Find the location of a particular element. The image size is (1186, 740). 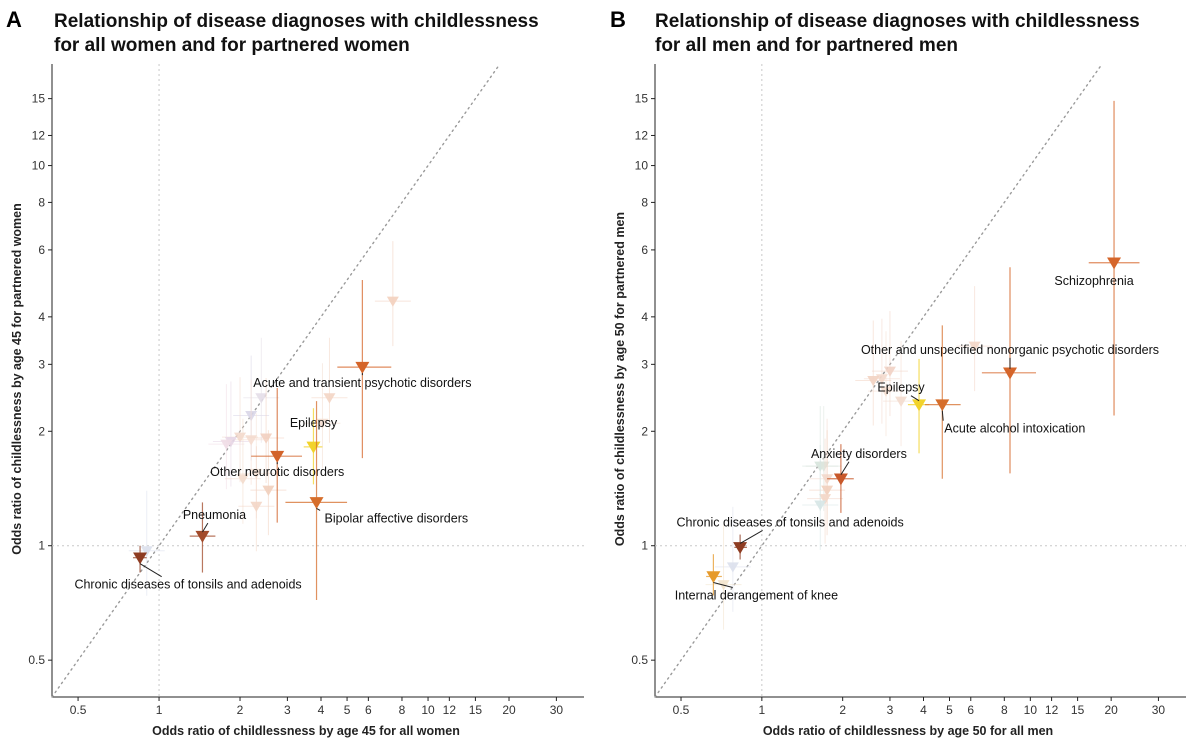

panel-a-letter: A is located at coordinates (14, 19).